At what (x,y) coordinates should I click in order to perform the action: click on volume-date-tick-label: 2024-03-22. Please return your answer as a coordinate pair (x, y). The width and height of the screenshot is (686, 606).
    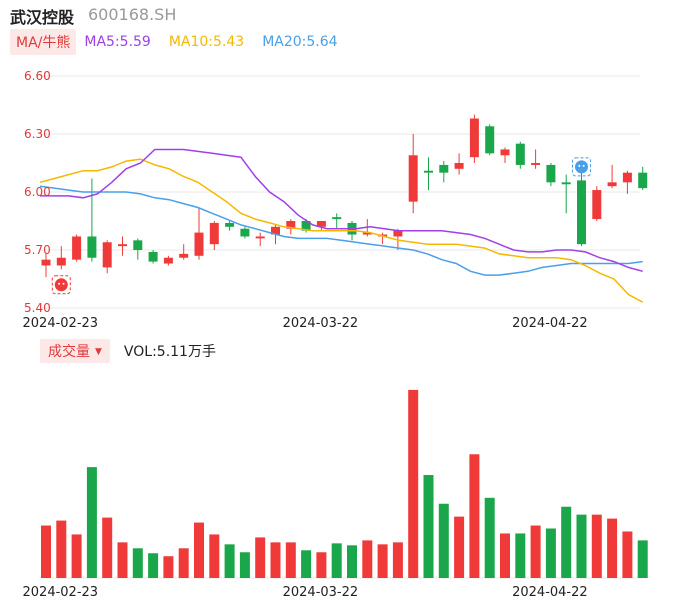
    Looking at the image, I should click on (321, 592).